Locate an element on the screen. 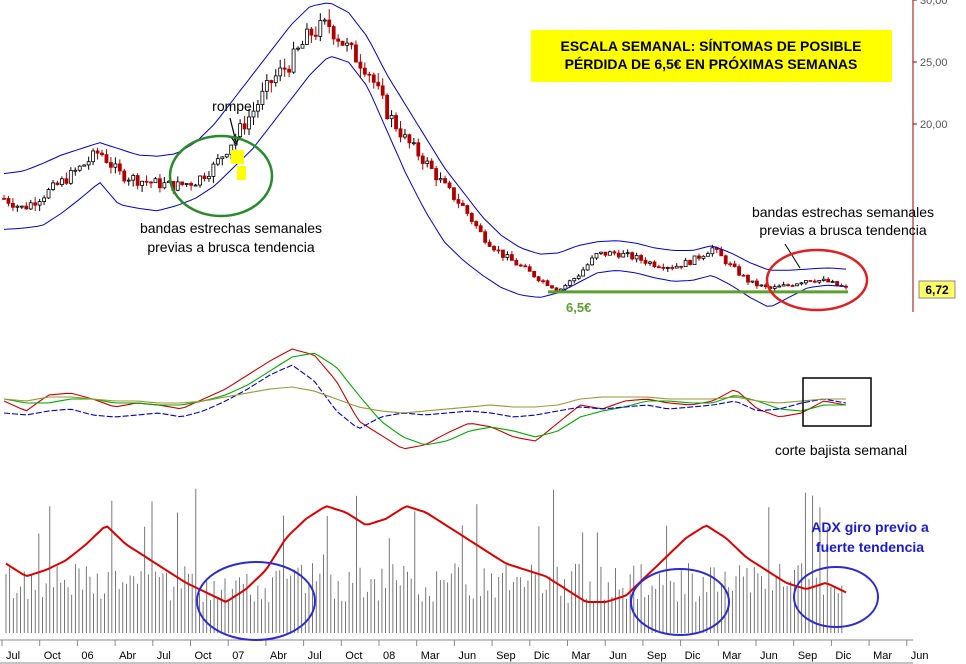  time-tick-label: Mar is located at coordinates (731, 656).